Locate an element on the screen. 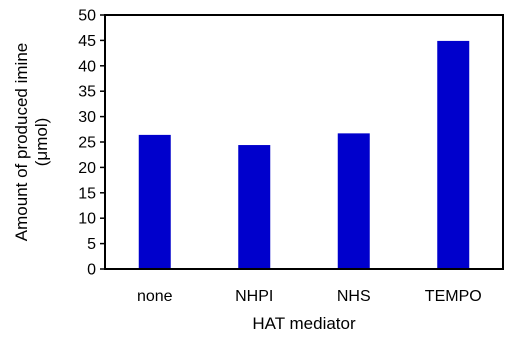  y-ticks-group: 0 5 10 15 20 25 30 35 40 45 50 is located at coordinates (91, 143).